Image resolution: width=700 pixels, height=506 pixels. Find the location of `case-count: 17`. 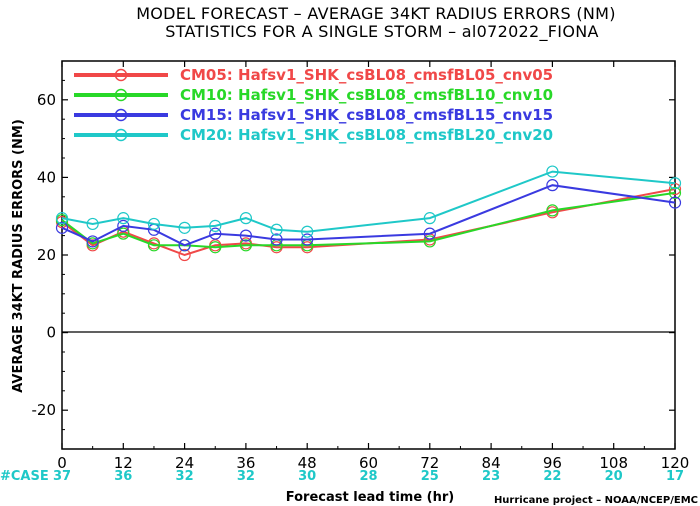

case-count: 17 is located at coordinates (675, 476).